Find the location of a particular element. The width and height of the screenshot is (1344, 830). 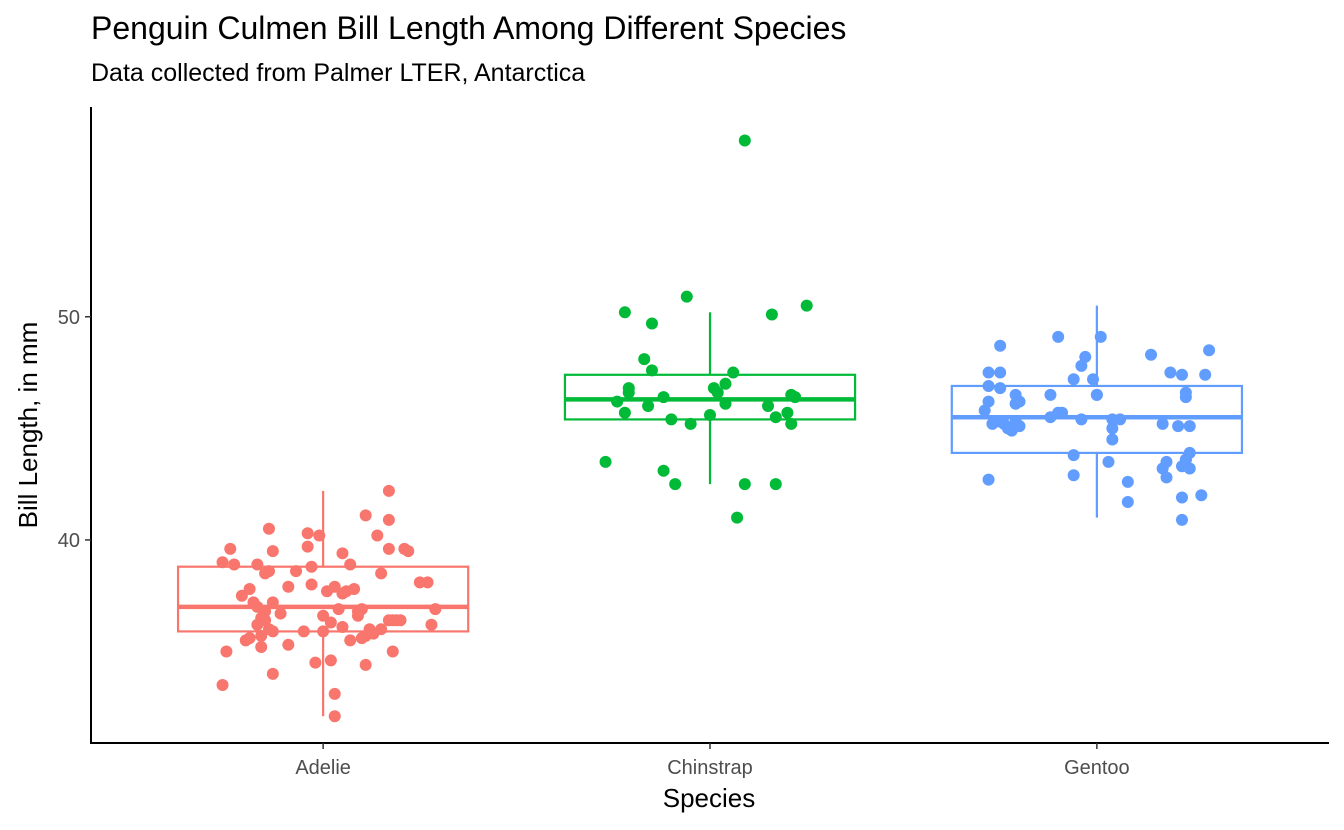

x-axis-title: Species is located at coordinates (709, 798).